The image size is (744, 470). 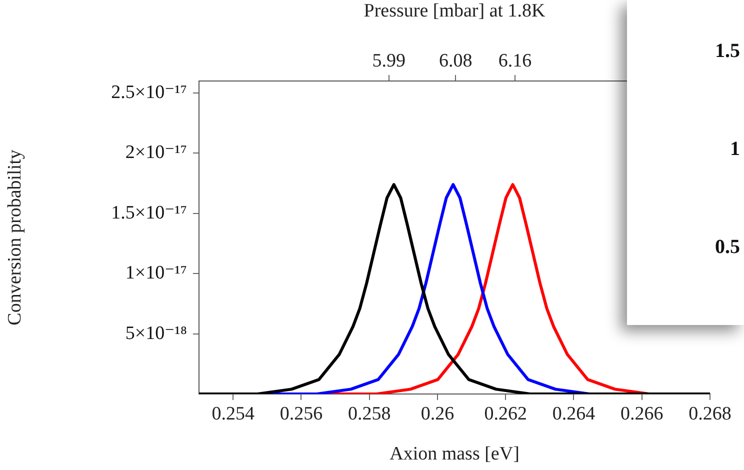 What do you see at coordinates (710, 413) in the screenshot?
I see `x-tick-label: 0.268` at bounding box center [710, 413].